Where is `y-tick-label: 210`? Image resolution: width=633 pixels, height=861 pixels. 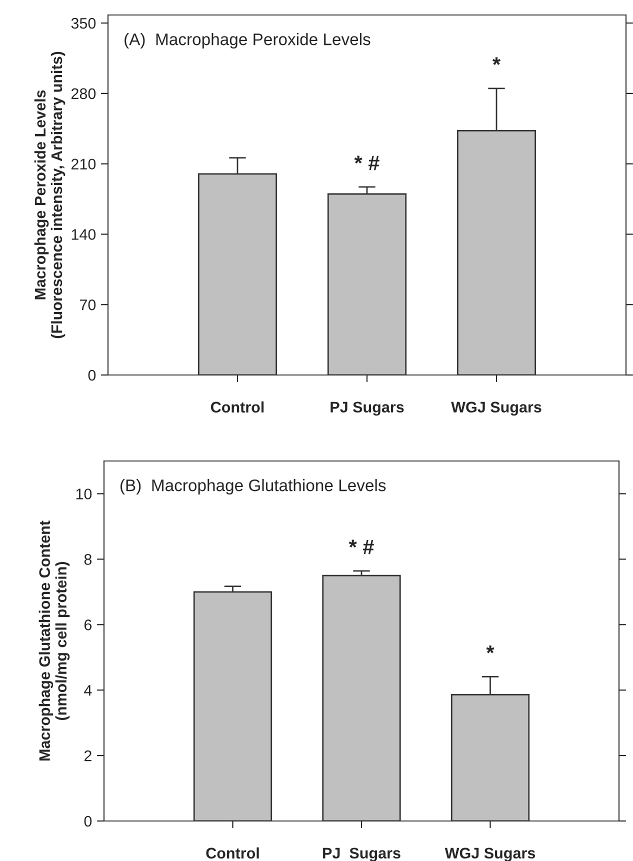 y-tick-label: 210 is located at coordinates (83, 164).